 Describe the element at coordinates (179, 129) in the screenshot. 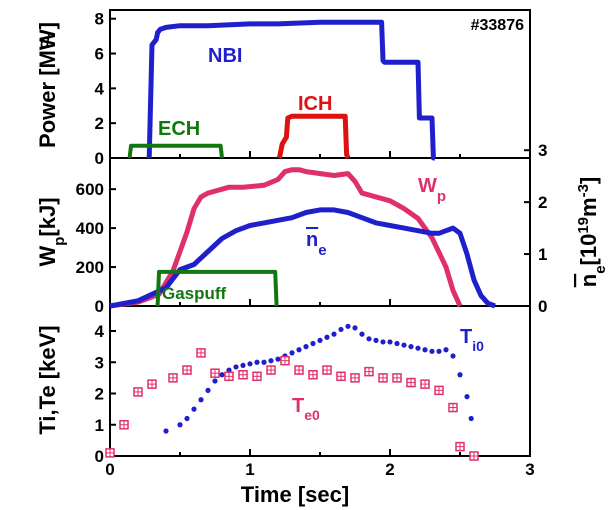

I see `label-ech: ECH` at that location.